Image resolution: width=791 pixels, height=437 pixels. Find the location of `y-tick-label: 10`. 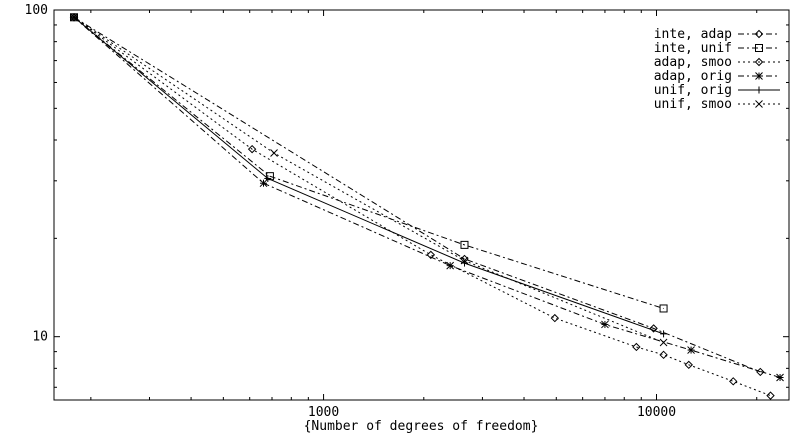

y-tick-label: 10 is located at coordinates (40, 337).